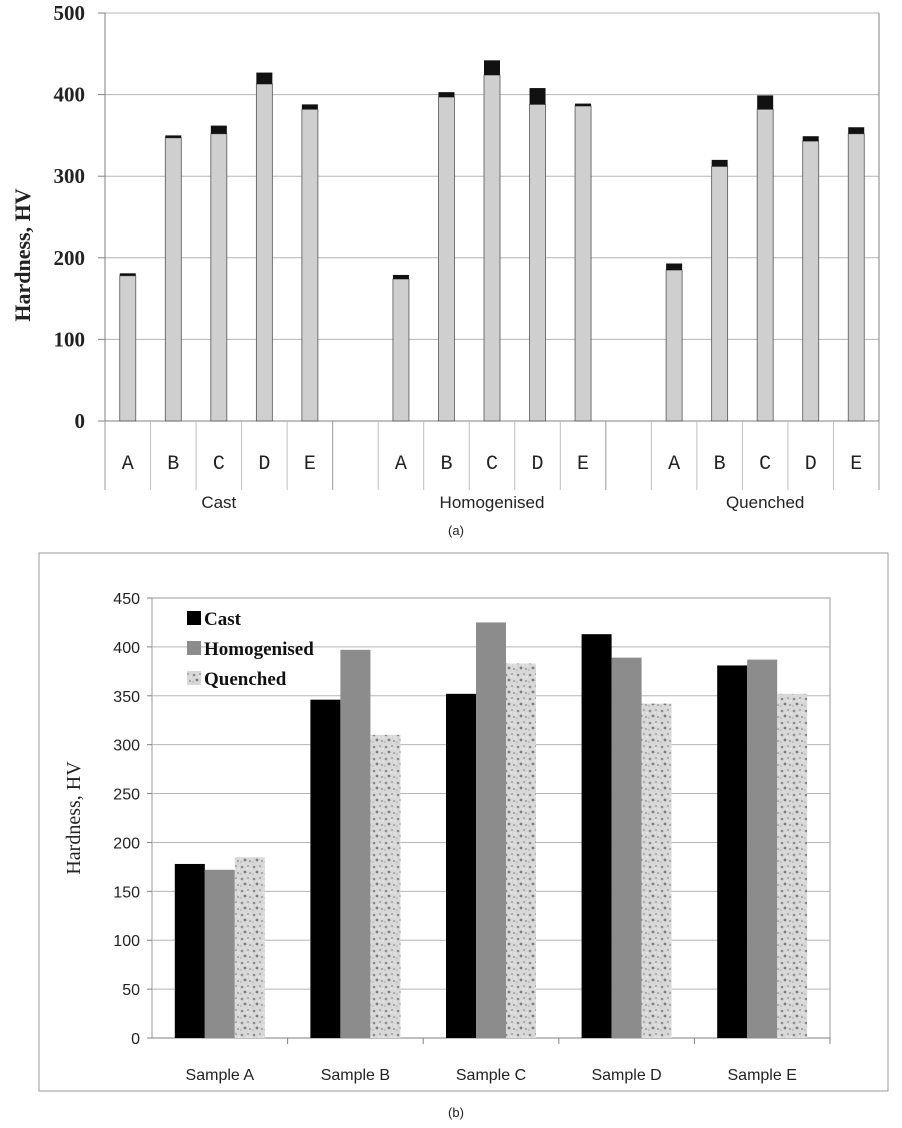 This screenshot has height=1128, width=902. Describe the element at coordinates (596, 836) in the screenshot. I see `bar-cast-sample-d` at that location.